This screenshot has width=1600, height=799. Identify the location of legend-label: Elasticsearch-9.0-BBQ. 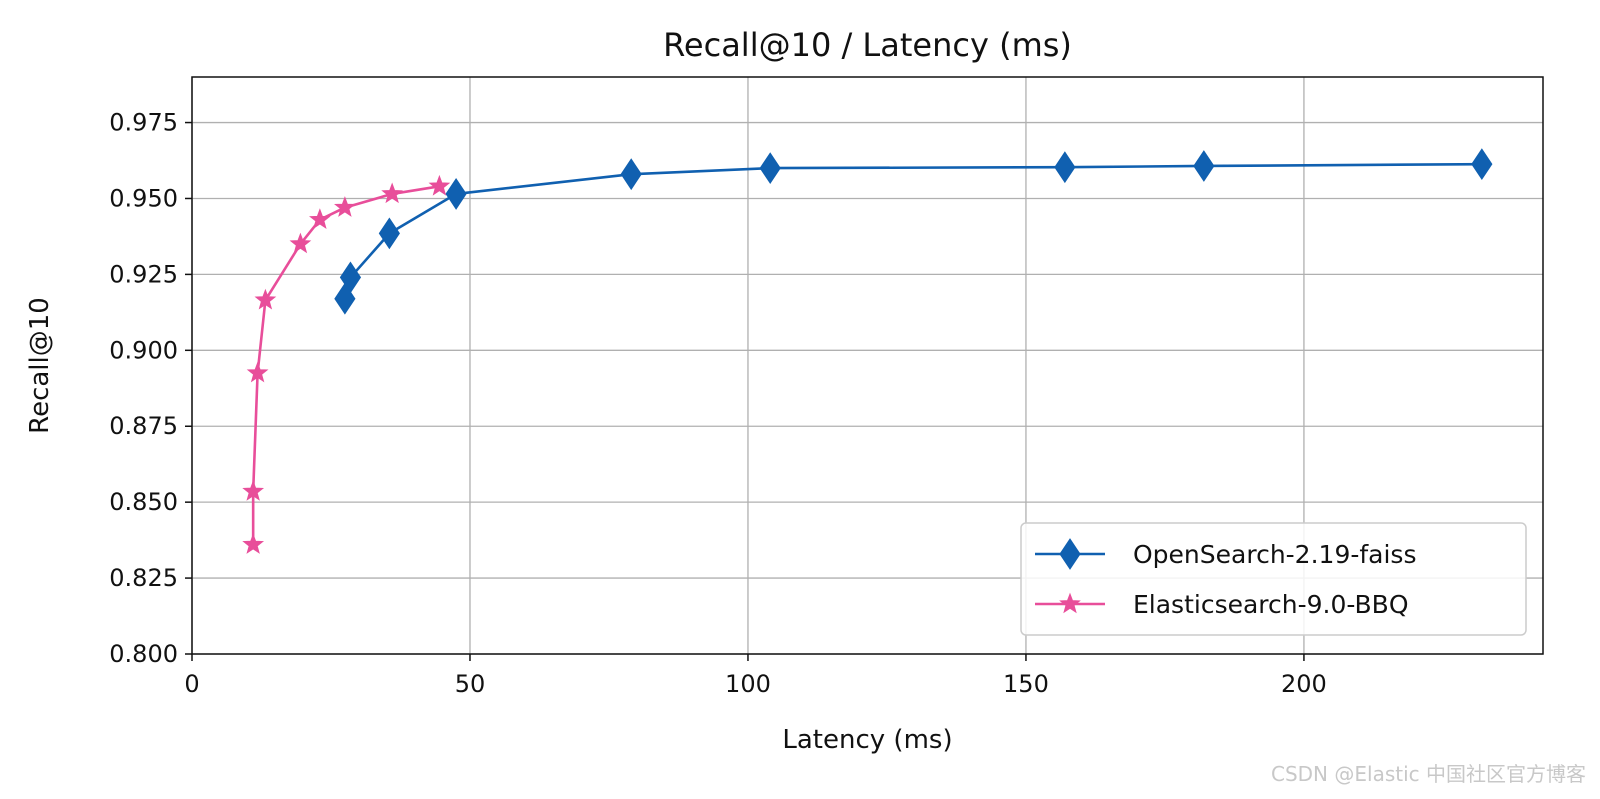
(1271, 604).